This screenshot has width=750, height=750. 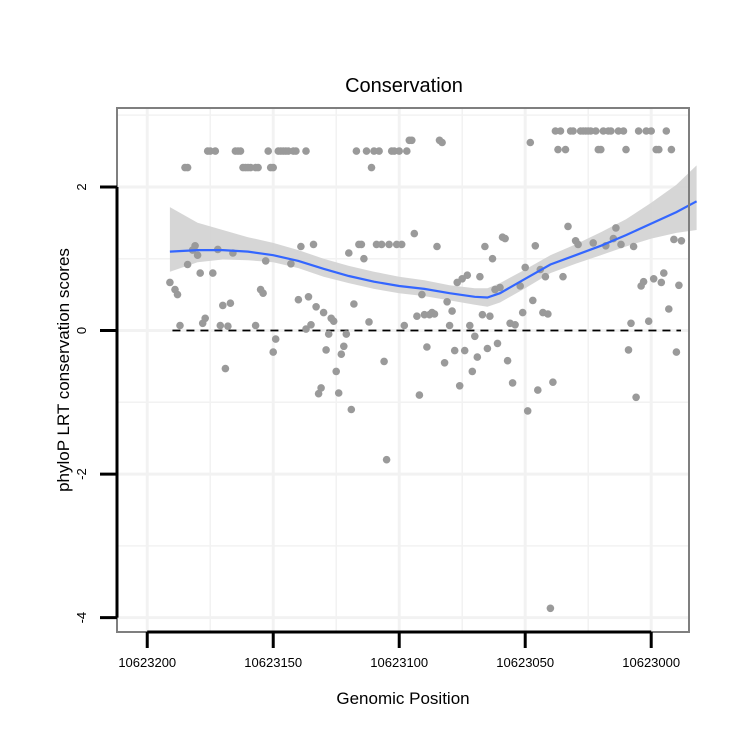 What do you see at coordinates (147, 662) in the screenshot?
I see `x-tick-label: 10623200` at bounding box center [147, 662].